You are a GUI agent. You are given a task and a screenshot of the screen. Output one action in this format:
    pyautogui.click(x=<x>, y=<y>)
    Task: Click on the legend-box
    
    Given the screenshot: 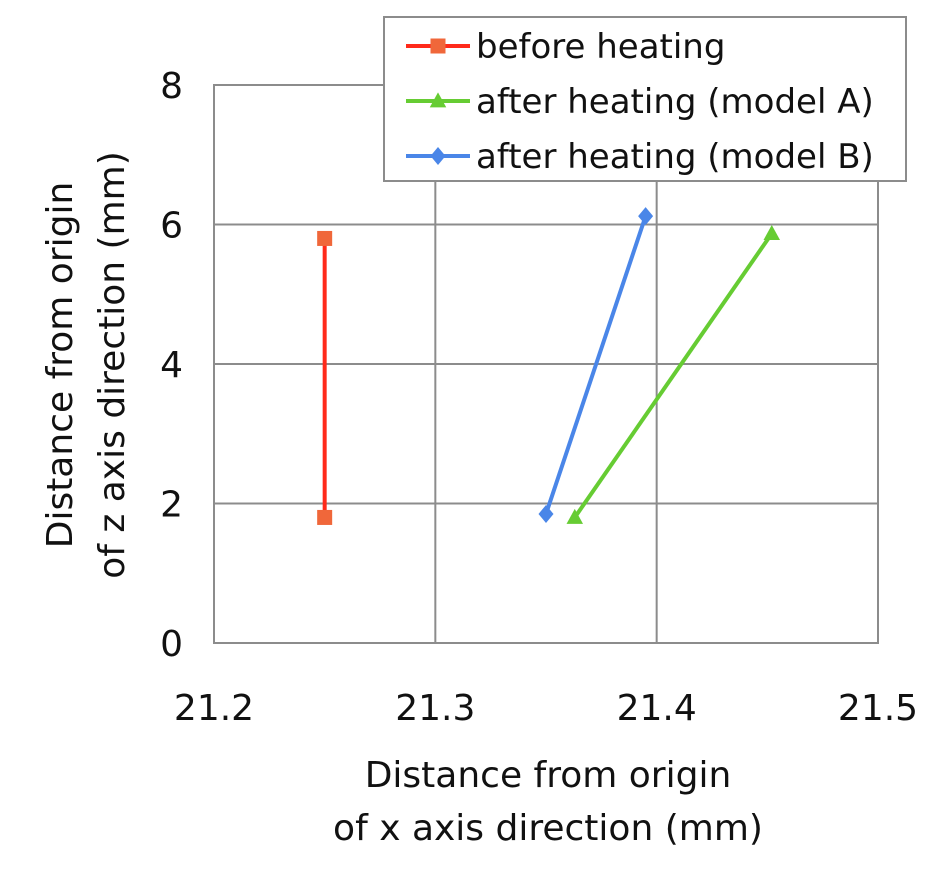 What is the action you would take?
    pyautogui.click(x=645, y=99)
    